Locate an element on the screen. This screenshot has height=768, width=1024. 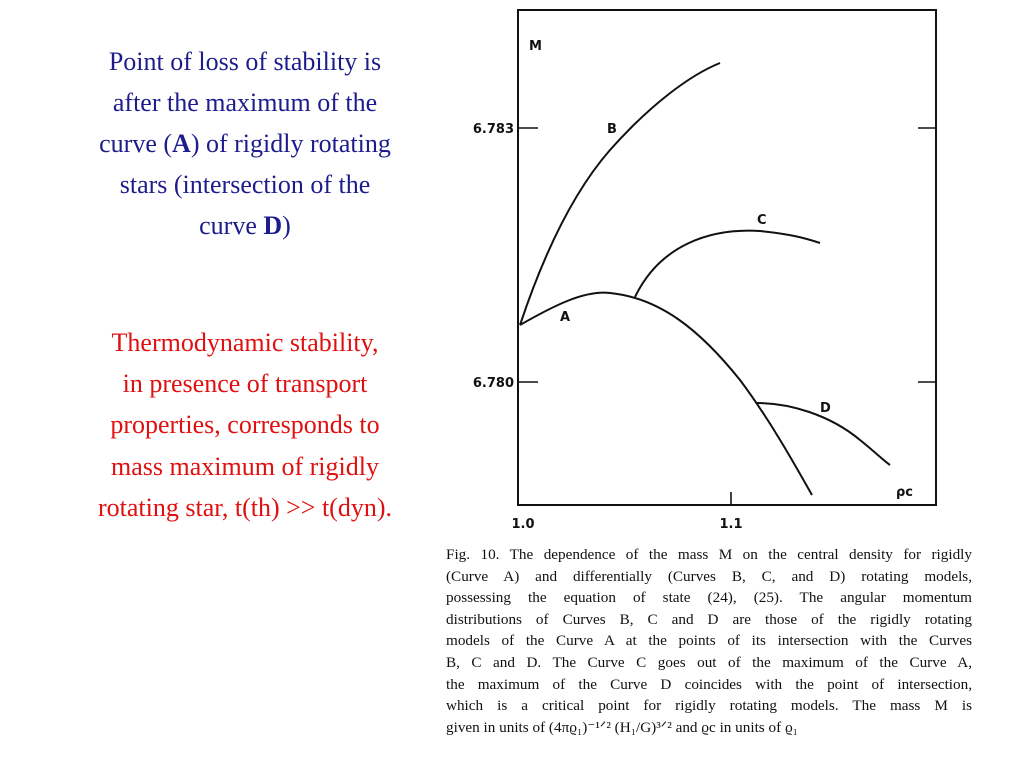
statement-line: stars (intersection of the is located at coordinates (245, 185).